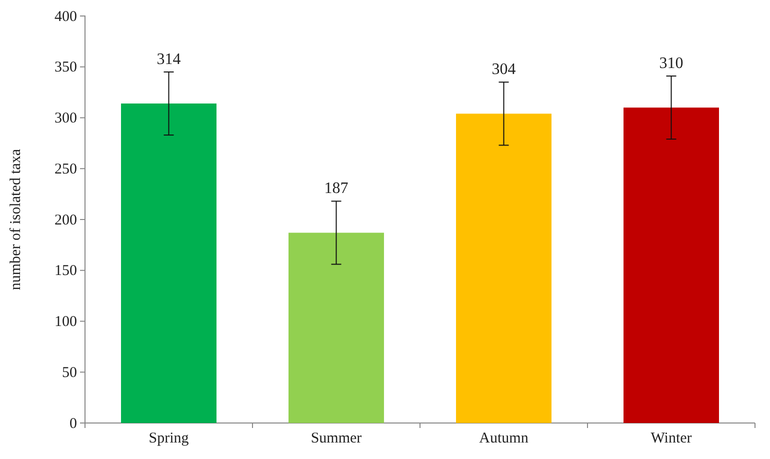 The height and width of the screenshot is (459, 770). What do you see at coordinates (65, 322) in the screenshot?
I see `y-tick-label: 100` at bounding box center [65, 322].